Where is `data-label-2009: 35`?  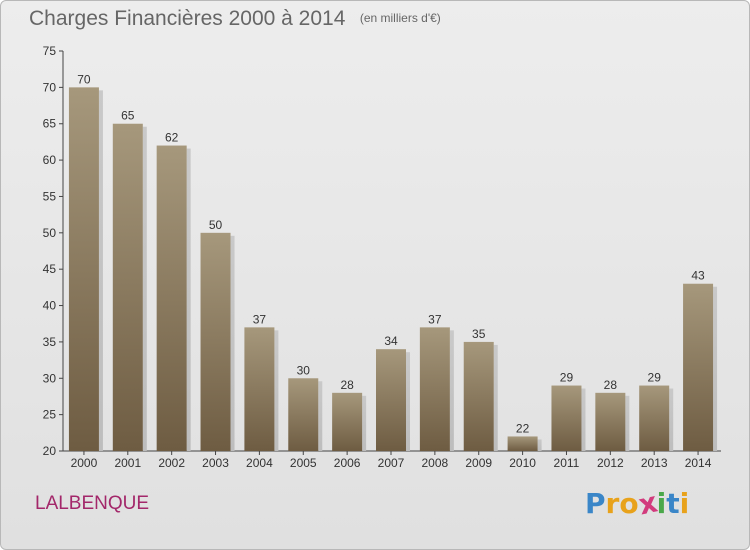 data-label-2009: 35 is located at coordinates (479, 334).